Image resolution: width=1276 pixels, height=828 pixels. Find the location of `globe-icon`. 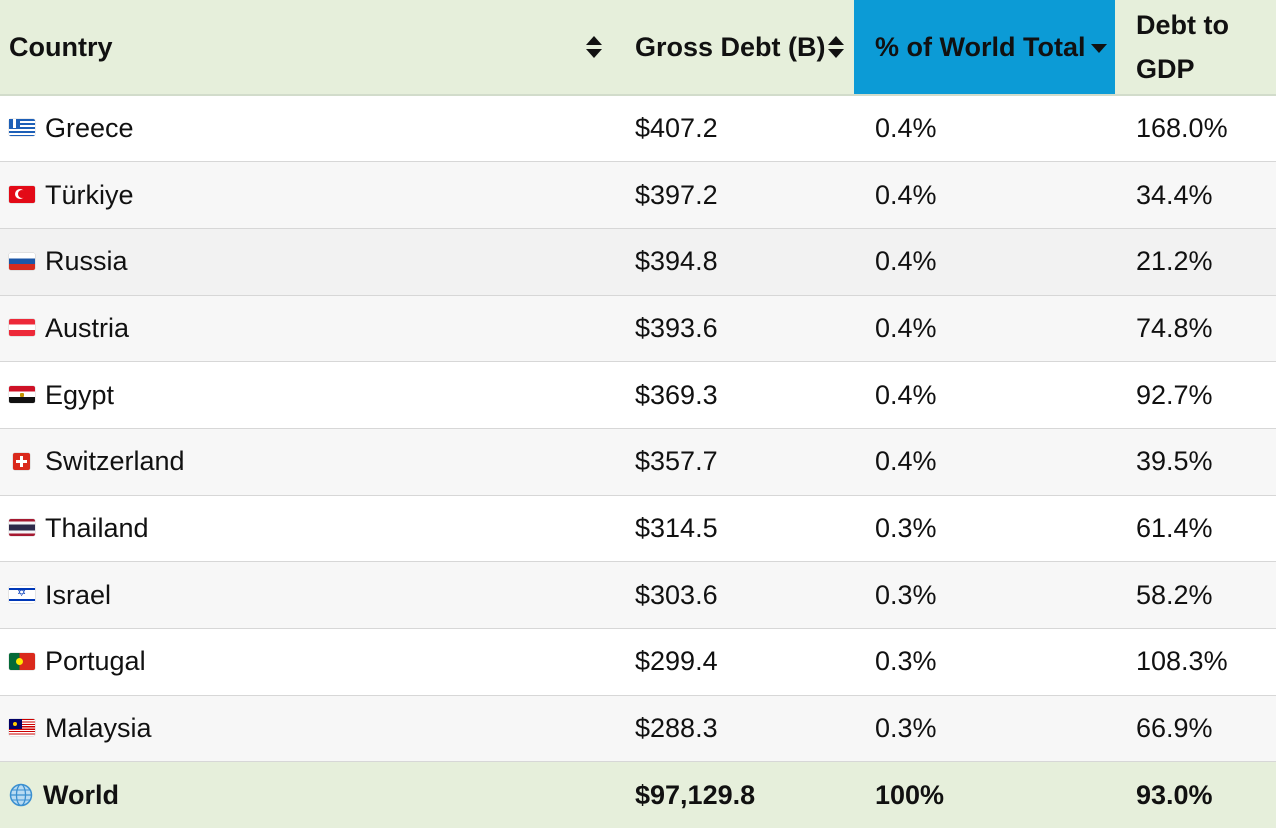

globe-icon is located at coordinates (21, 795).